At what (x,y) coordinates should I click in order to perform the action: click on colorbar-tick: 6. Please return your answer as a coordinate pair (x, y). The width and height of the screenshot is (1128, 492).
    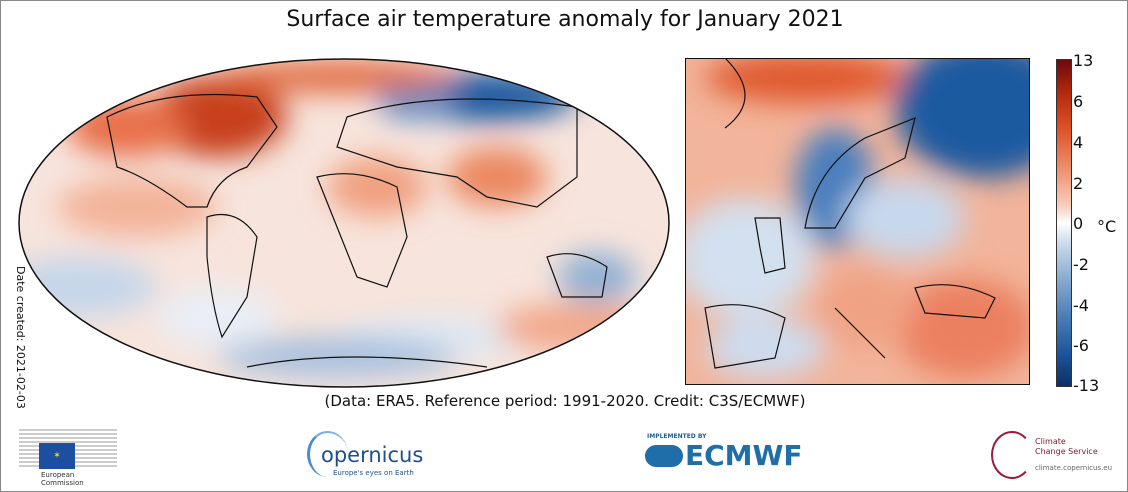
    Looking at the image, I should click on (1078, 101).